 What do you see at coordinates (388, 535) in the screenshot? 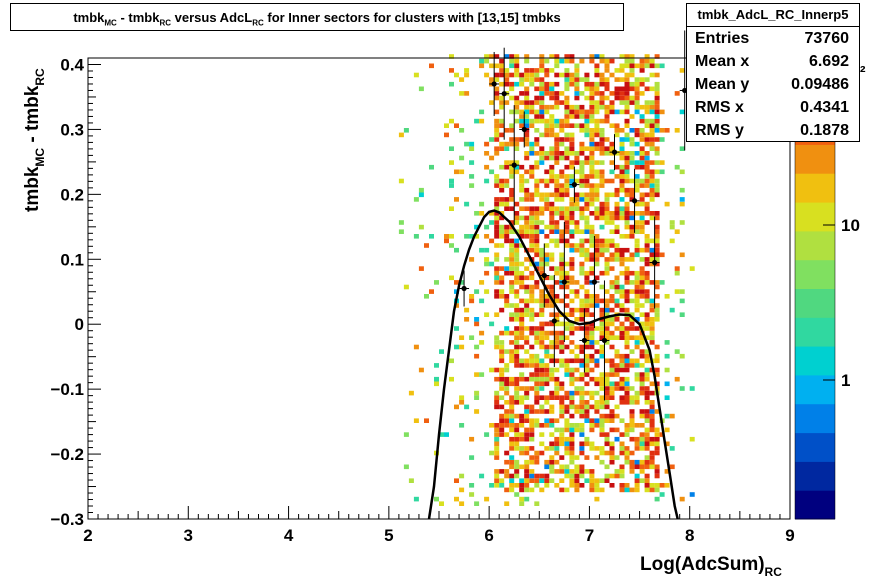
I see `x-tick-label: 5` at bounding box center [388, 535].